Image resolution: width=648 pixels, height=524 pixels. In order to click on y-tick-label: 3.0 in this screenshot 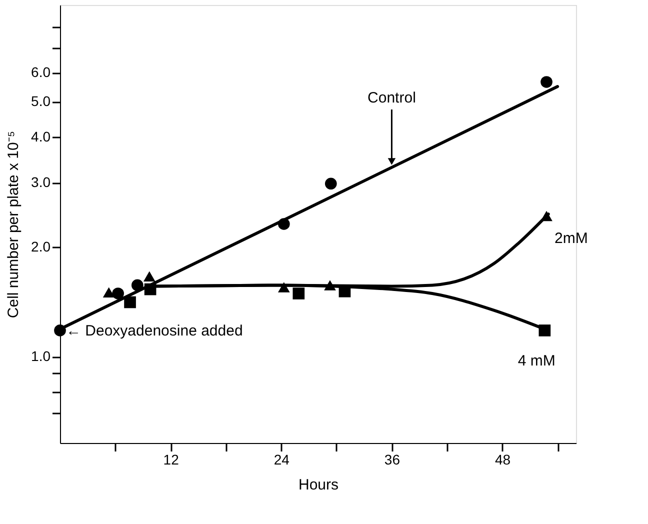, I will do `click(41, 182)`.